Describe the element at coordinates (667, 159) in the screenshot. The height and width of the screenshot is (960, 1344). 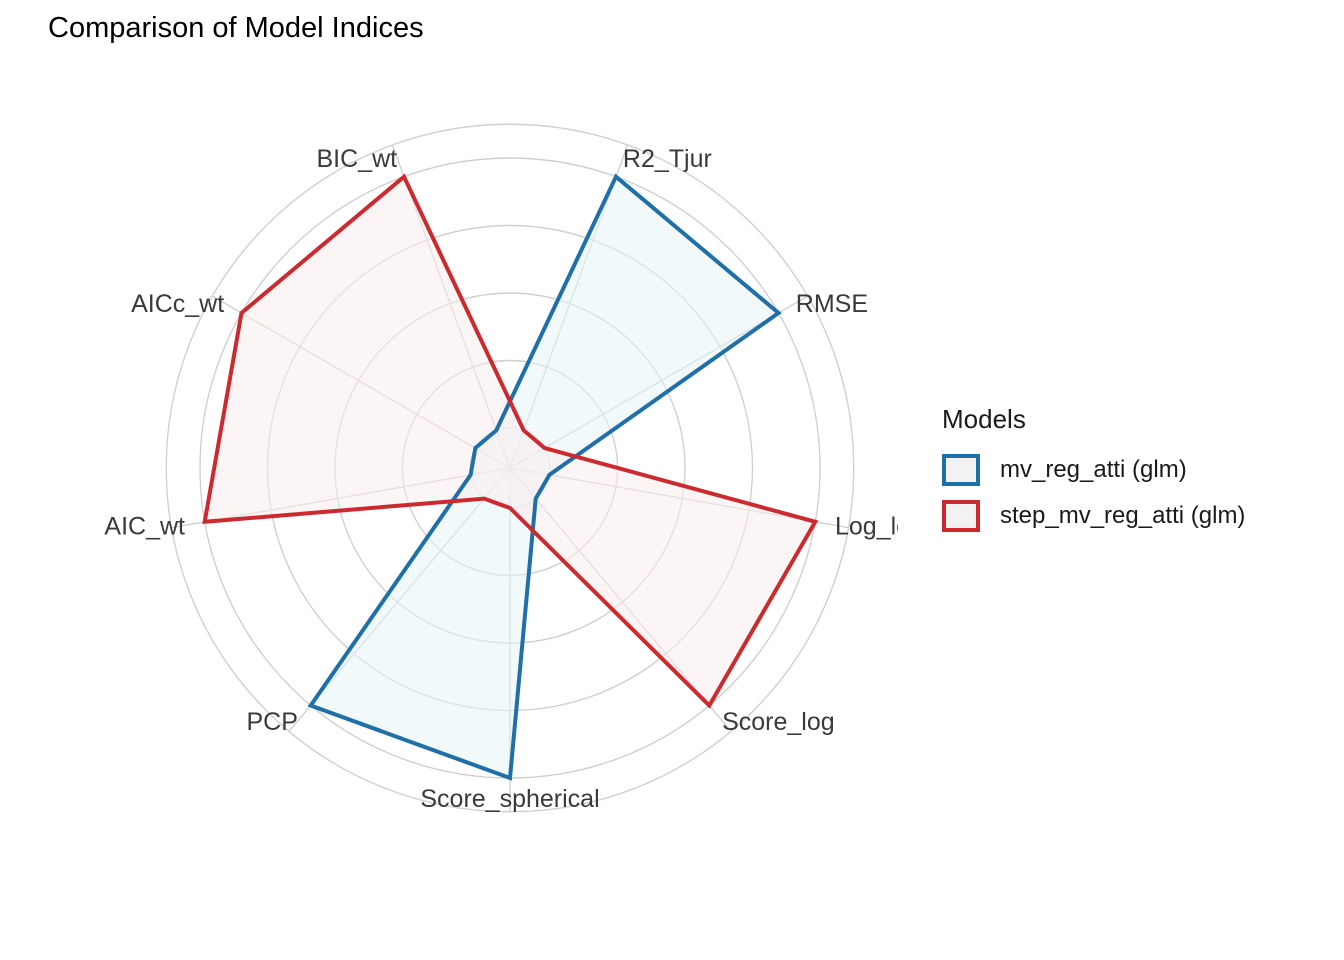
I see `axis-label-r2-tjur: R2_Tjur` at that location.